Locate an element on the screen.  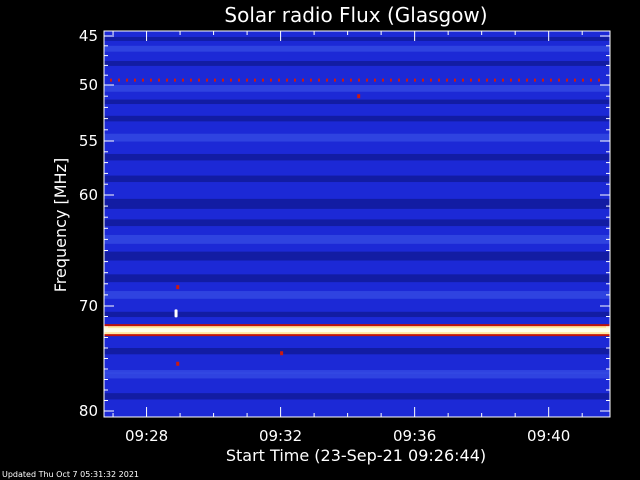
rfi-line-core is located at coordinates (357, 330).